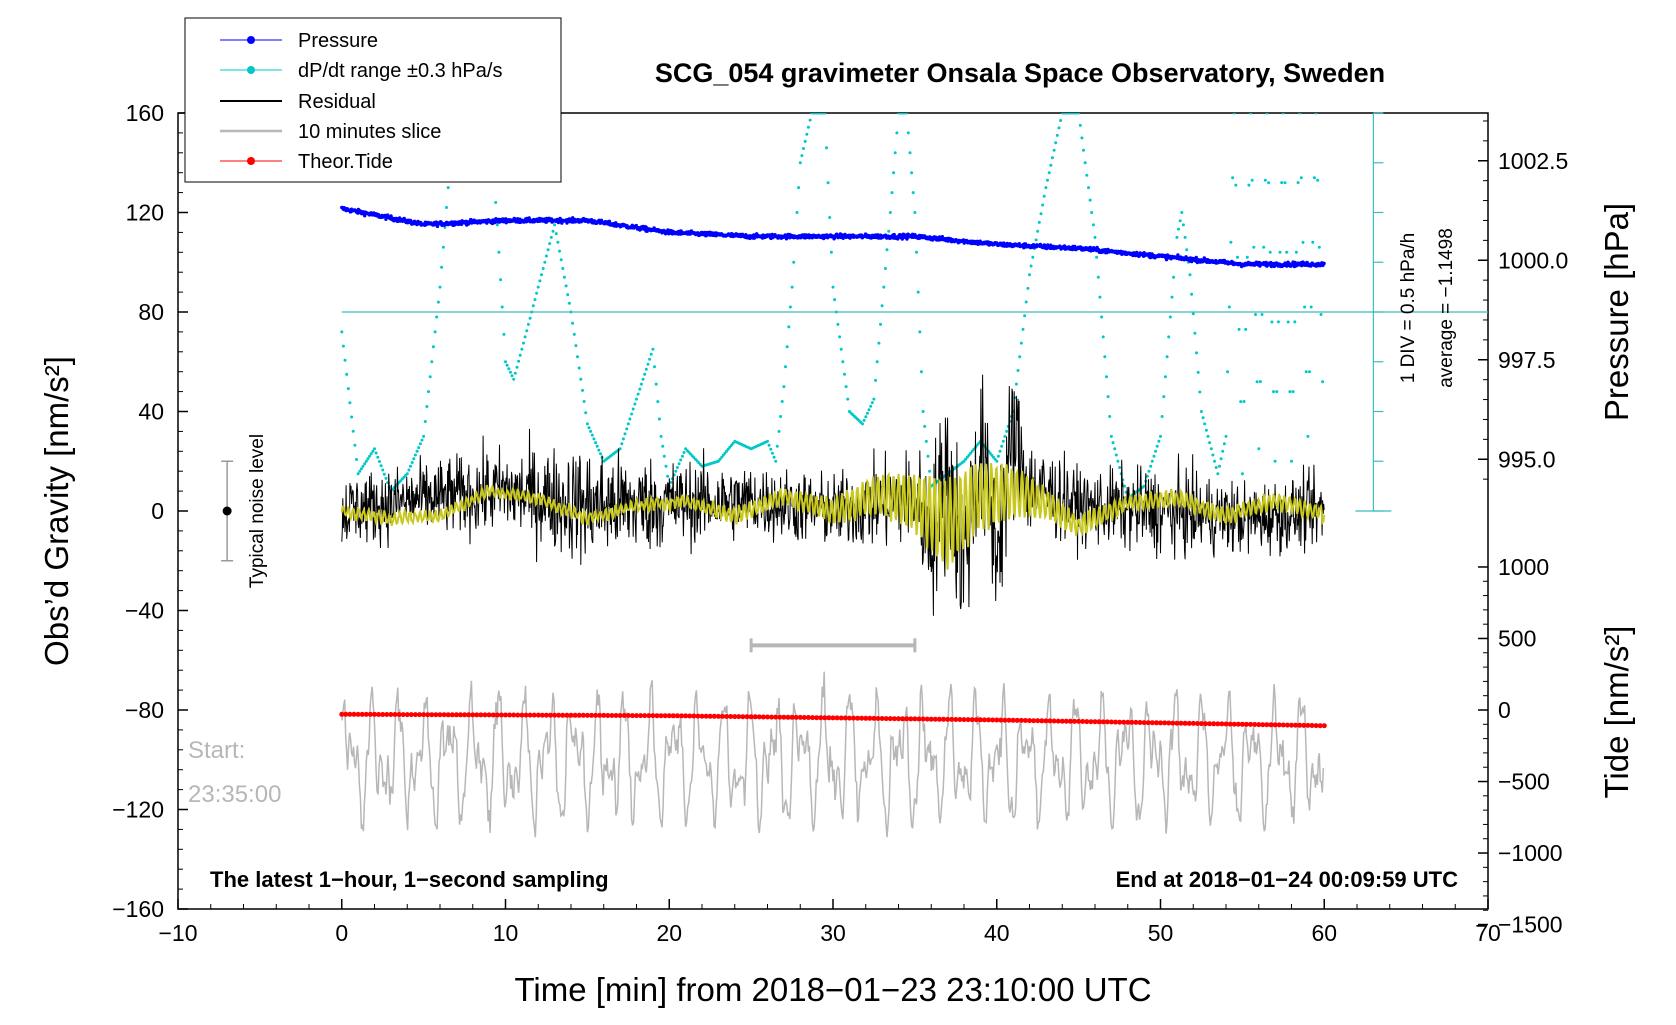  What do you see at coordinates (832, 989) in the screenshot?
I see `x-axis-title: Time [min] from 2018−01−23 23:10:00 UTC` at bounding box center [832, 989].